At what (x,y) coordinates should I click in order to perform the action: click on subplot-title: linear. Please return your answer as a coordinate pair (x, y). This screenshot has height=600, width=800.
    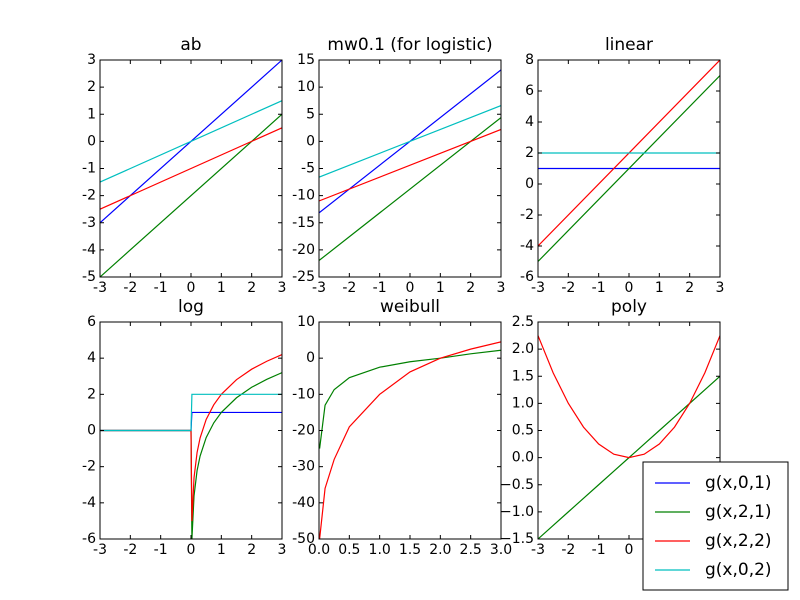
    Looking at the image, I should click on (629, 45).